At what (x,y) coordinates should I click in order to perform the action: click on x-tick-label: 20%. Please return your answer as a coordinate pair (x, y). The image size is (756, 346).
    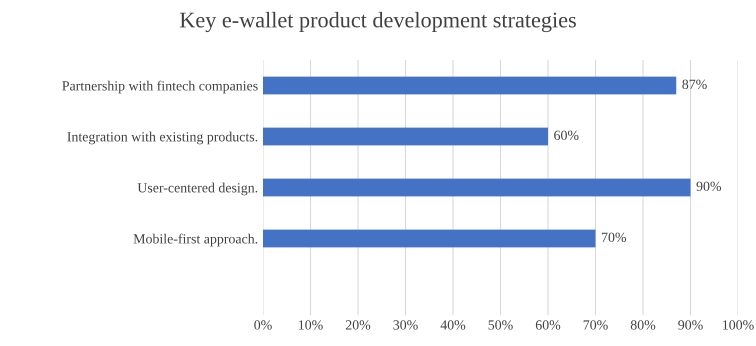
    Looking at the image, I should click on (358, 325).